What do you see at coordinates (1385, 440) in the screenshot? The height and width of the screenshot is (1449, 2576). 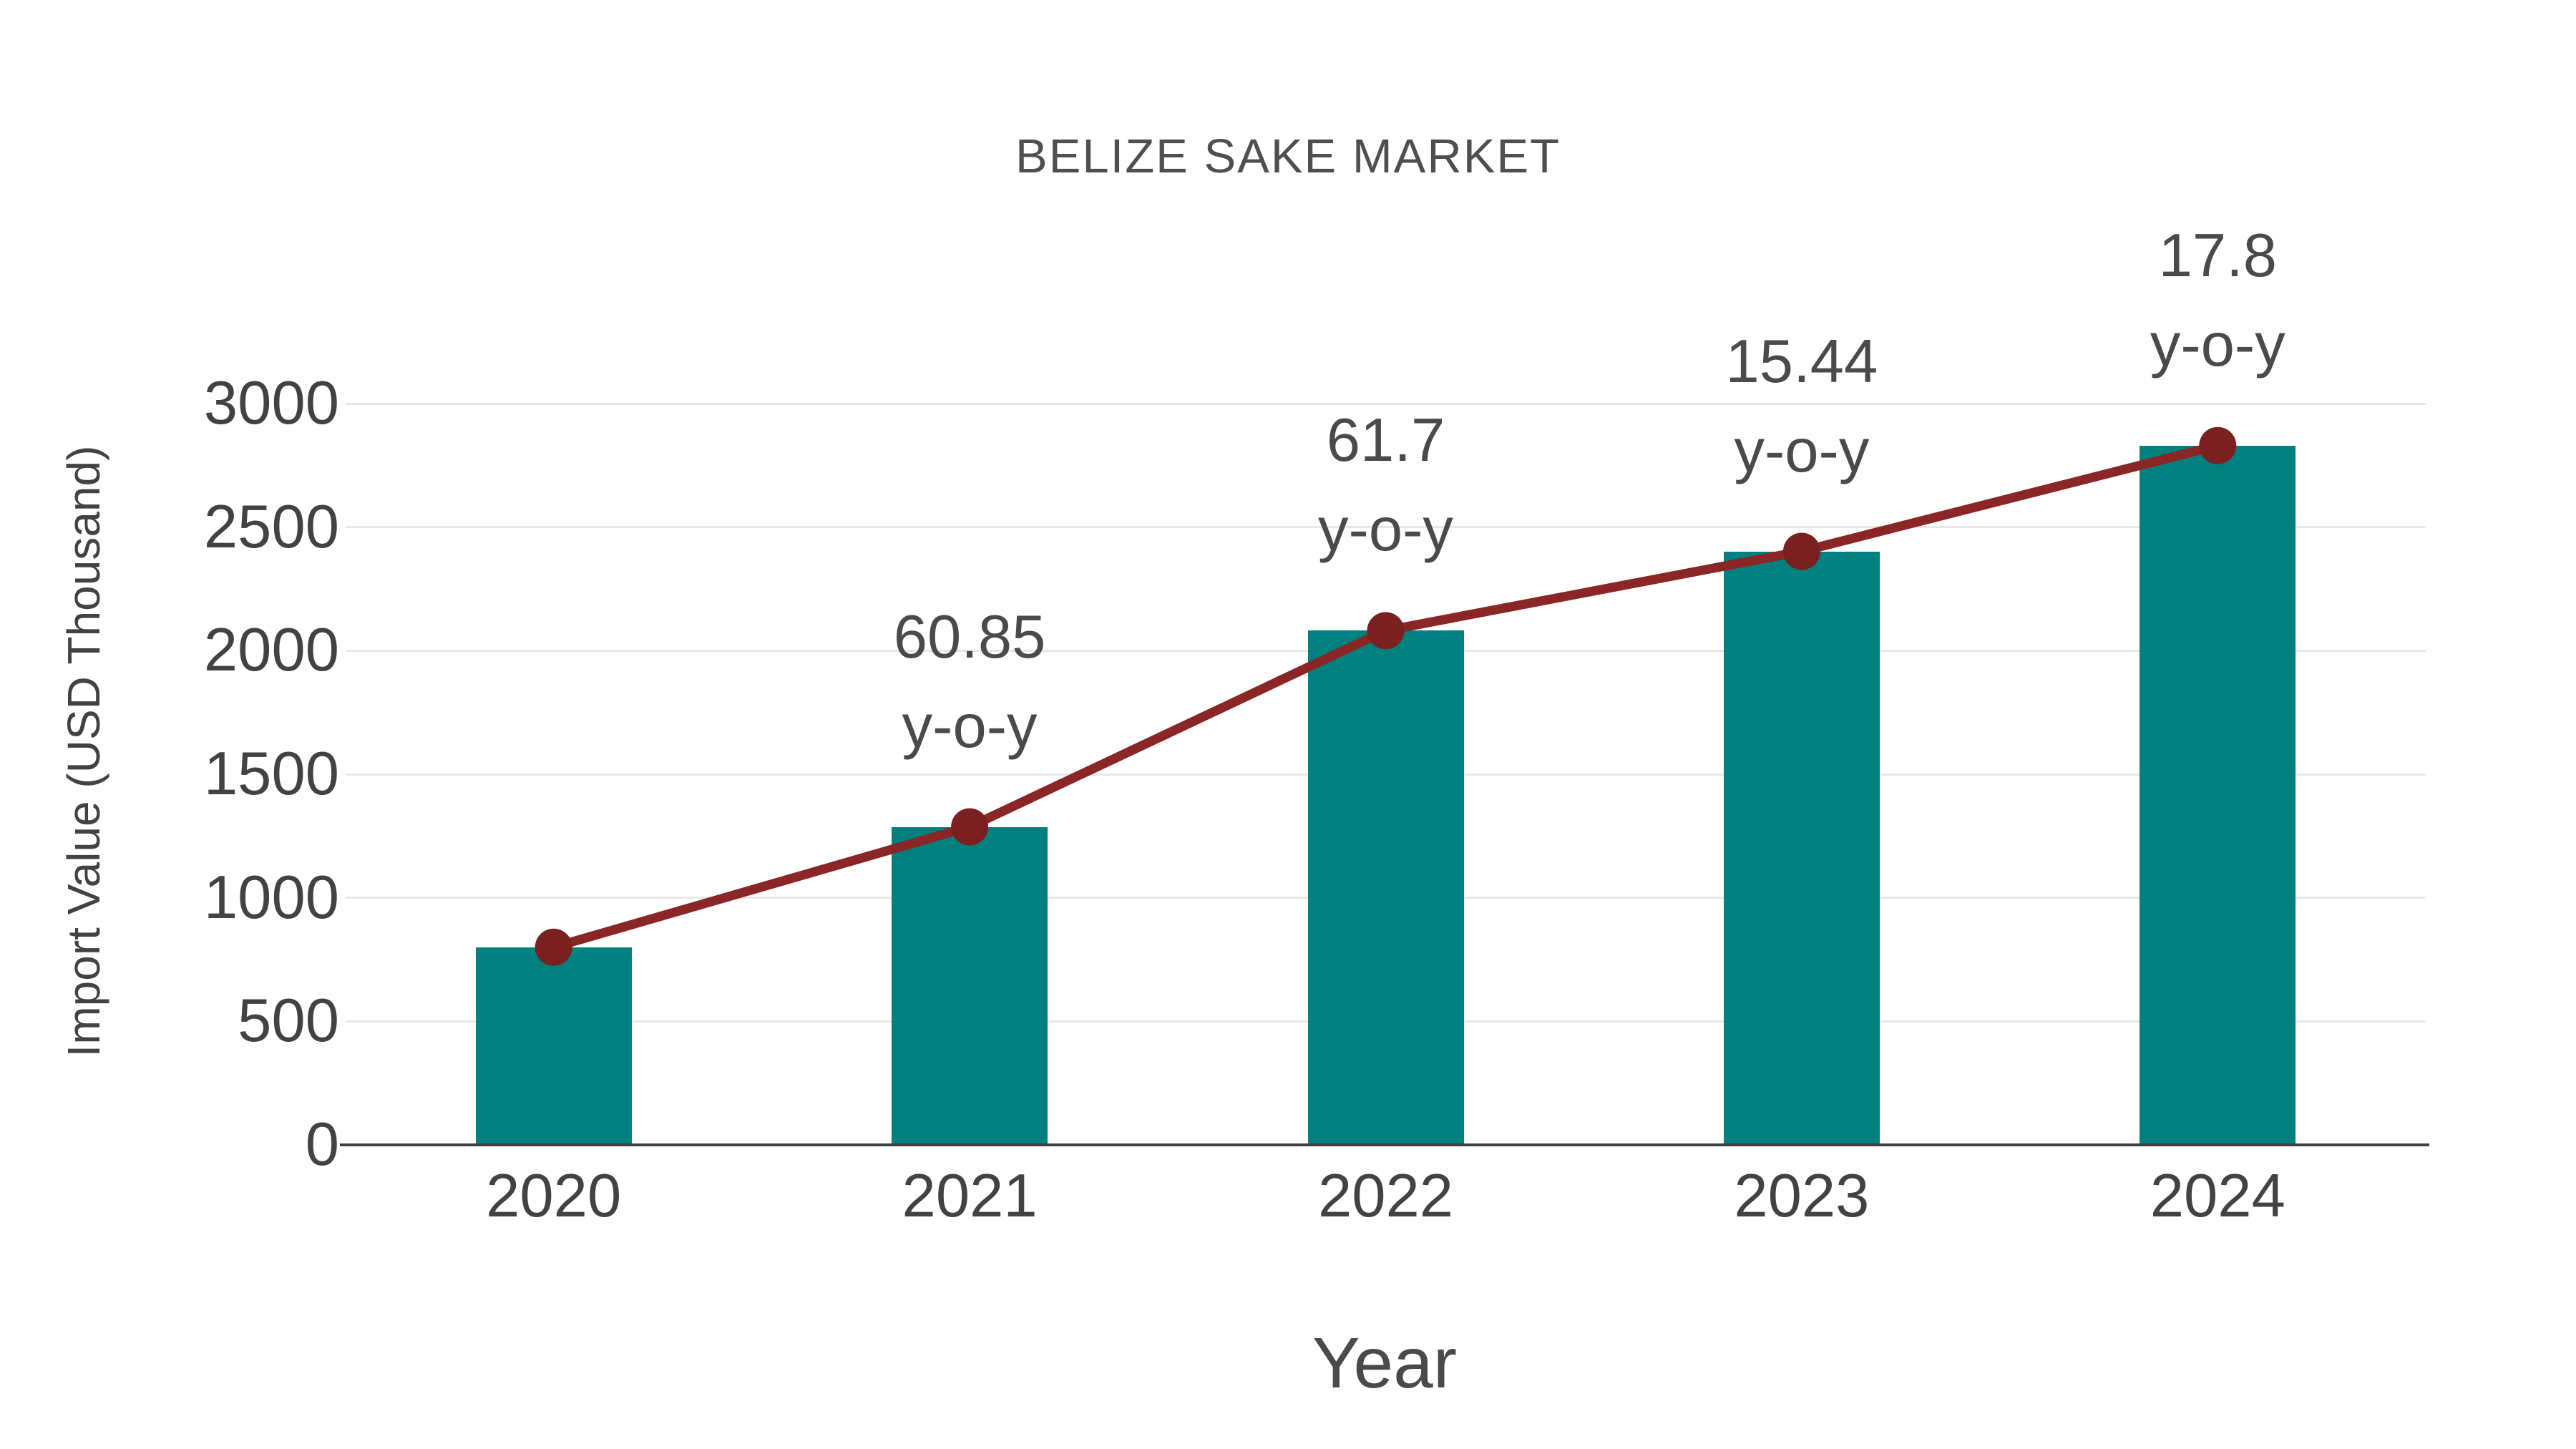 I see `annotation-line: 61.7` at bounding box center [1385, 440].